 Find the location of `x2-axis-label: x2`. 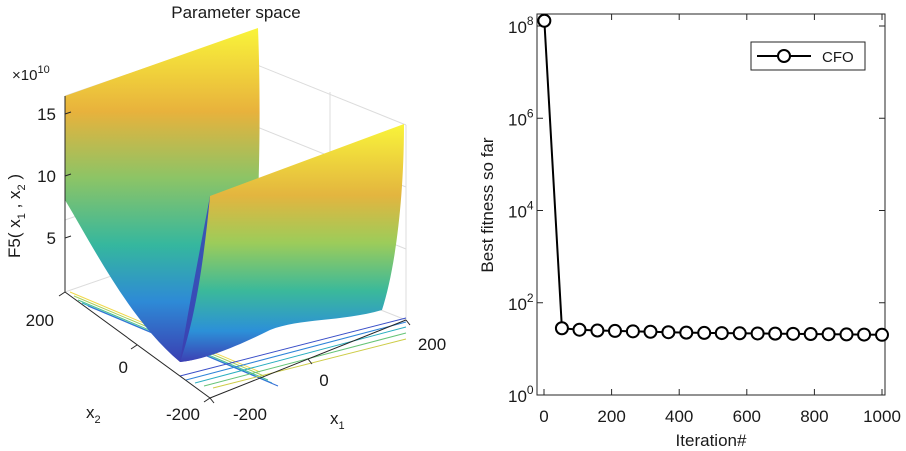

x2-axis-label: x2 is located at coordinates (93, 414).